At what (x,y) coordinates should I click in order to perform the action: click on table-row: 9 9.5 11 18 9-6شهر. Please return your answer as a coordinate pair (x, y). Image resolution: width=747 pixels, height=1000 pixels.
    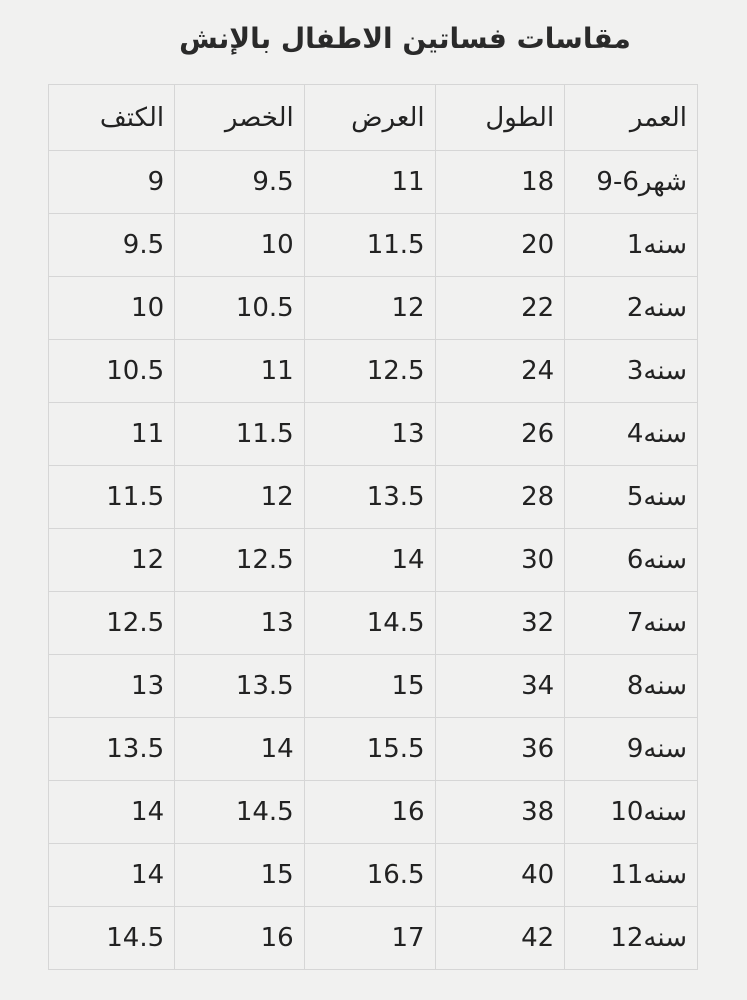
    Looking at the image, I should click on (373, 182).